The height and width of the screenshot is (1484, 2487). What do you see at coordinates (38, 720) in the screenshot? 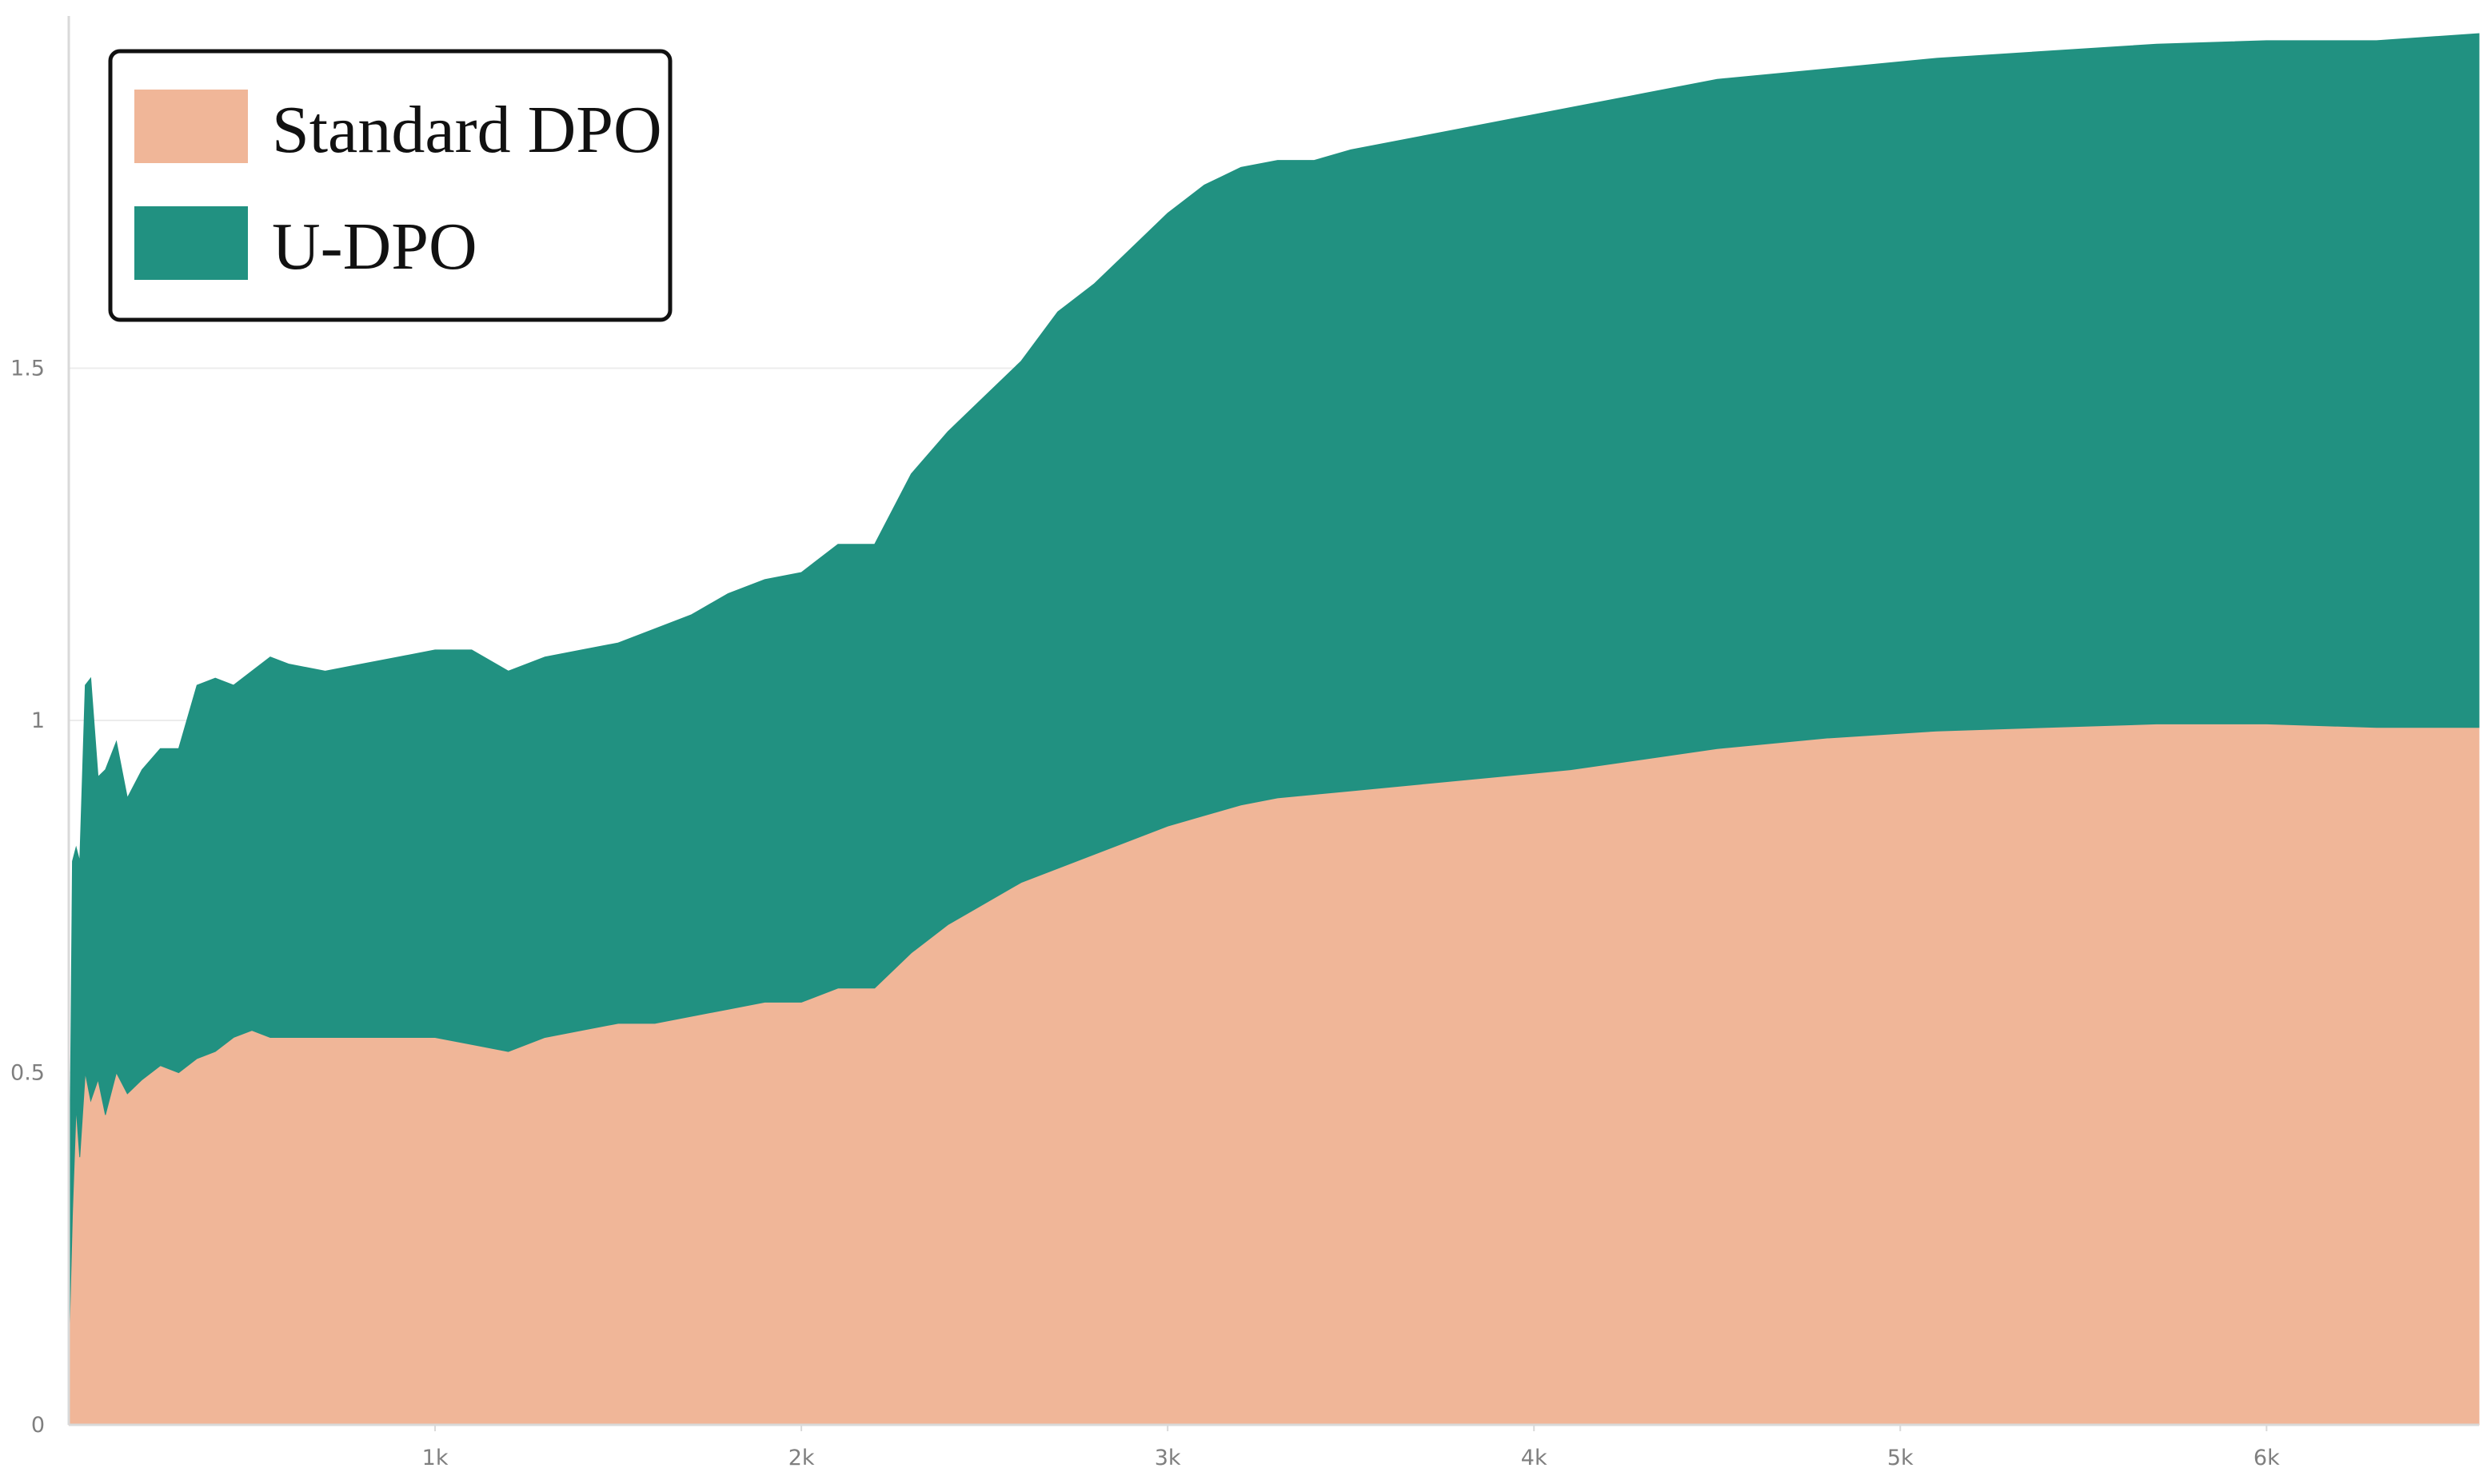
I see `y-tick-label: 1` at bounding box center [38, 720].